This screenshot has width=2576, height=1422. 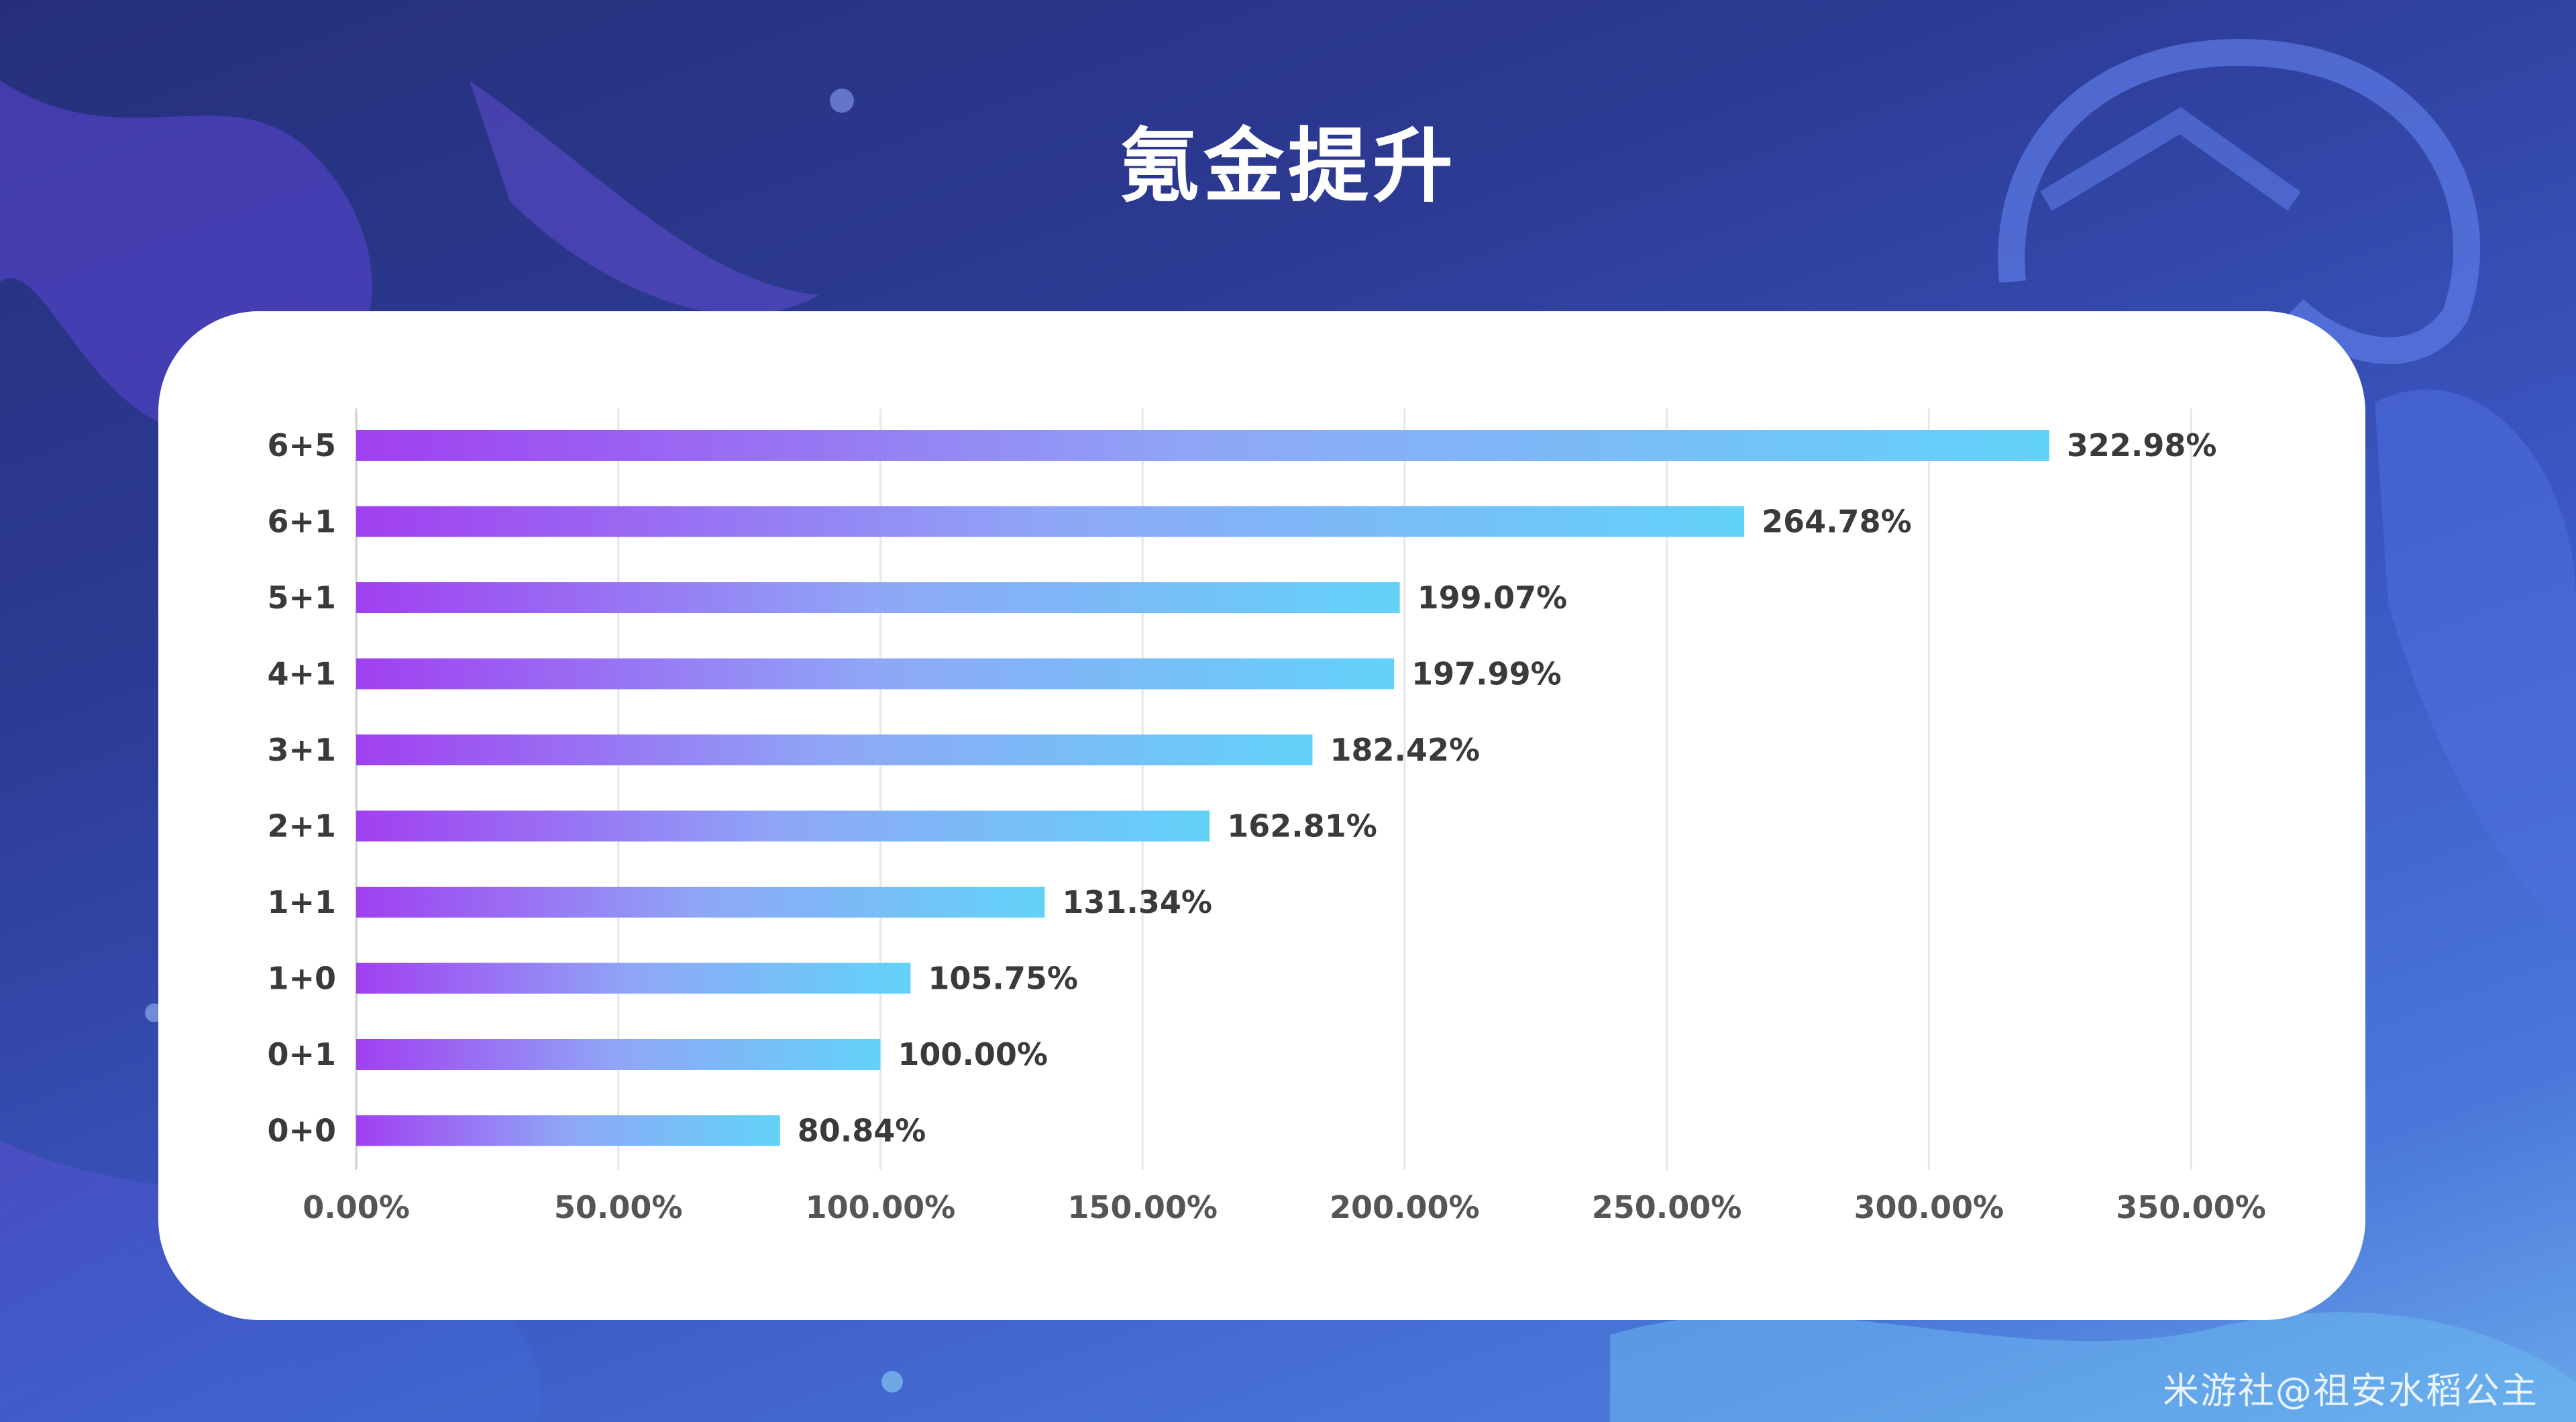 I want to click on helmet-outline, so click(x=2239, y=201).